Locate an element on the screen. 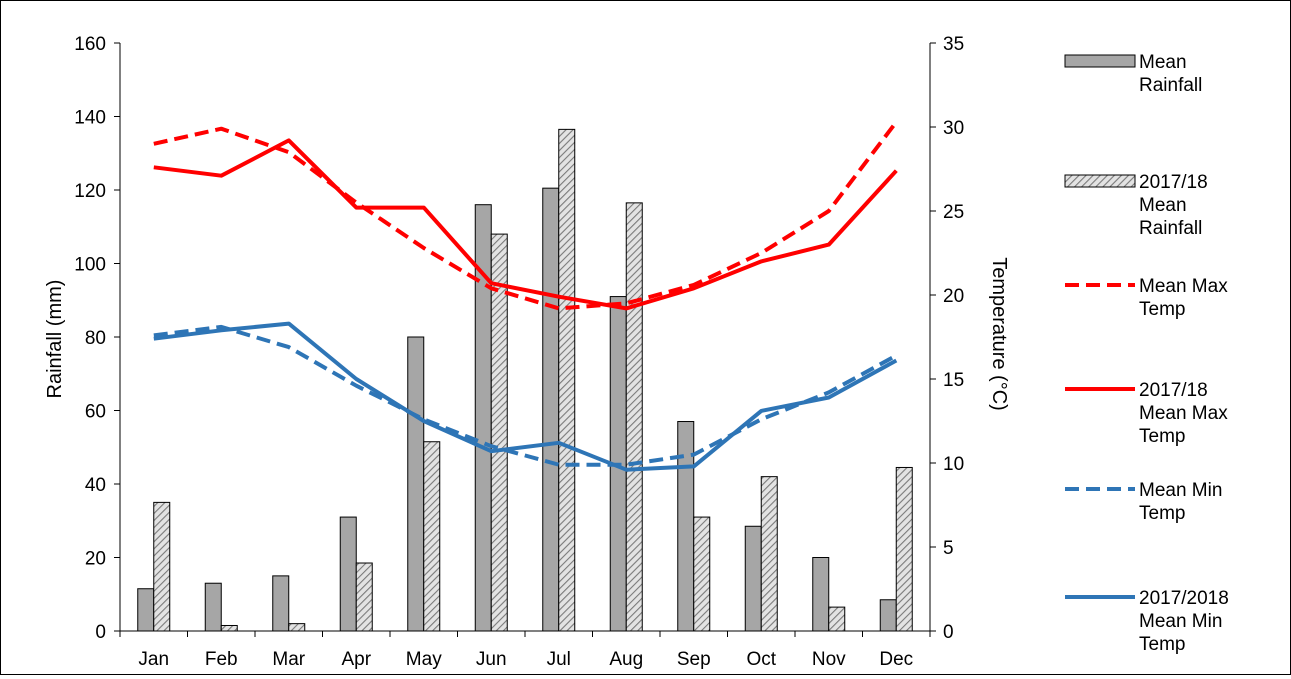 The height and width of the screenshot is (679, 1291). x-tick-label-oct: Oct is located at coordinates (761, 659).